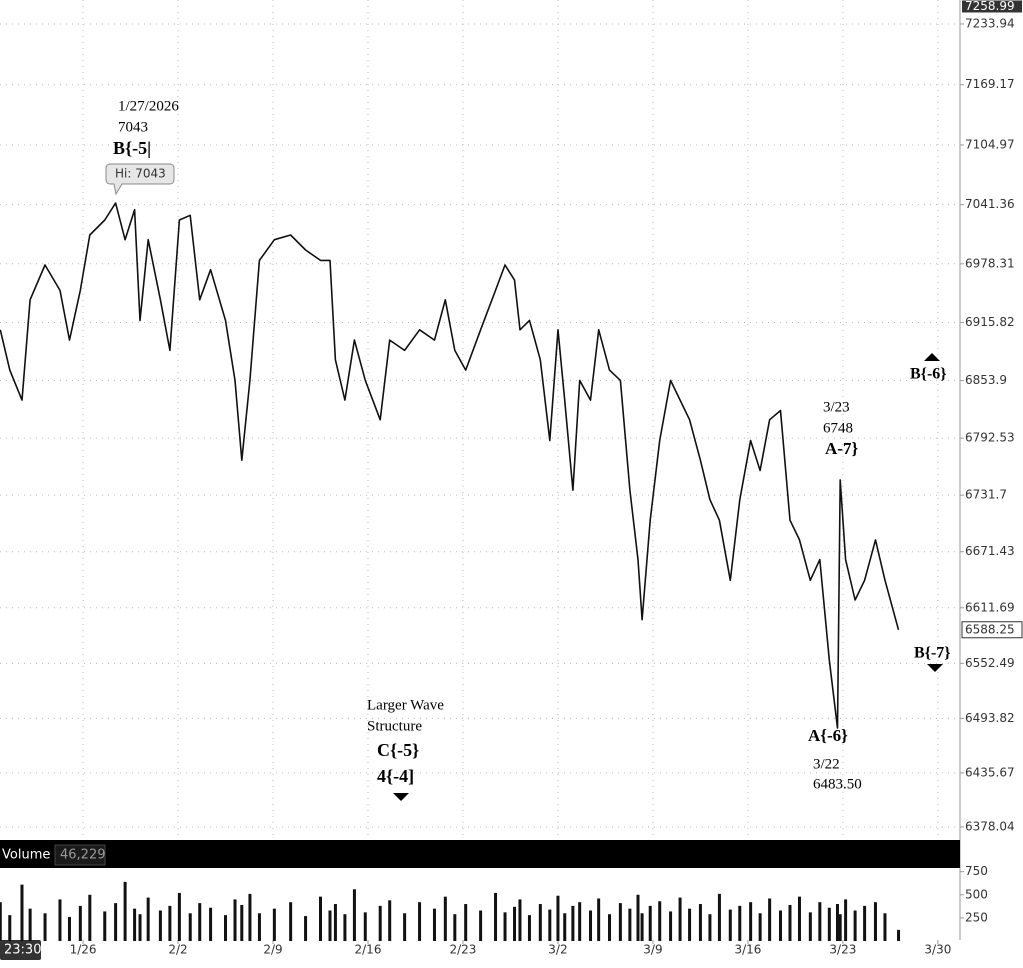  I want to click on time-label: 23:30, so click(22, 950).